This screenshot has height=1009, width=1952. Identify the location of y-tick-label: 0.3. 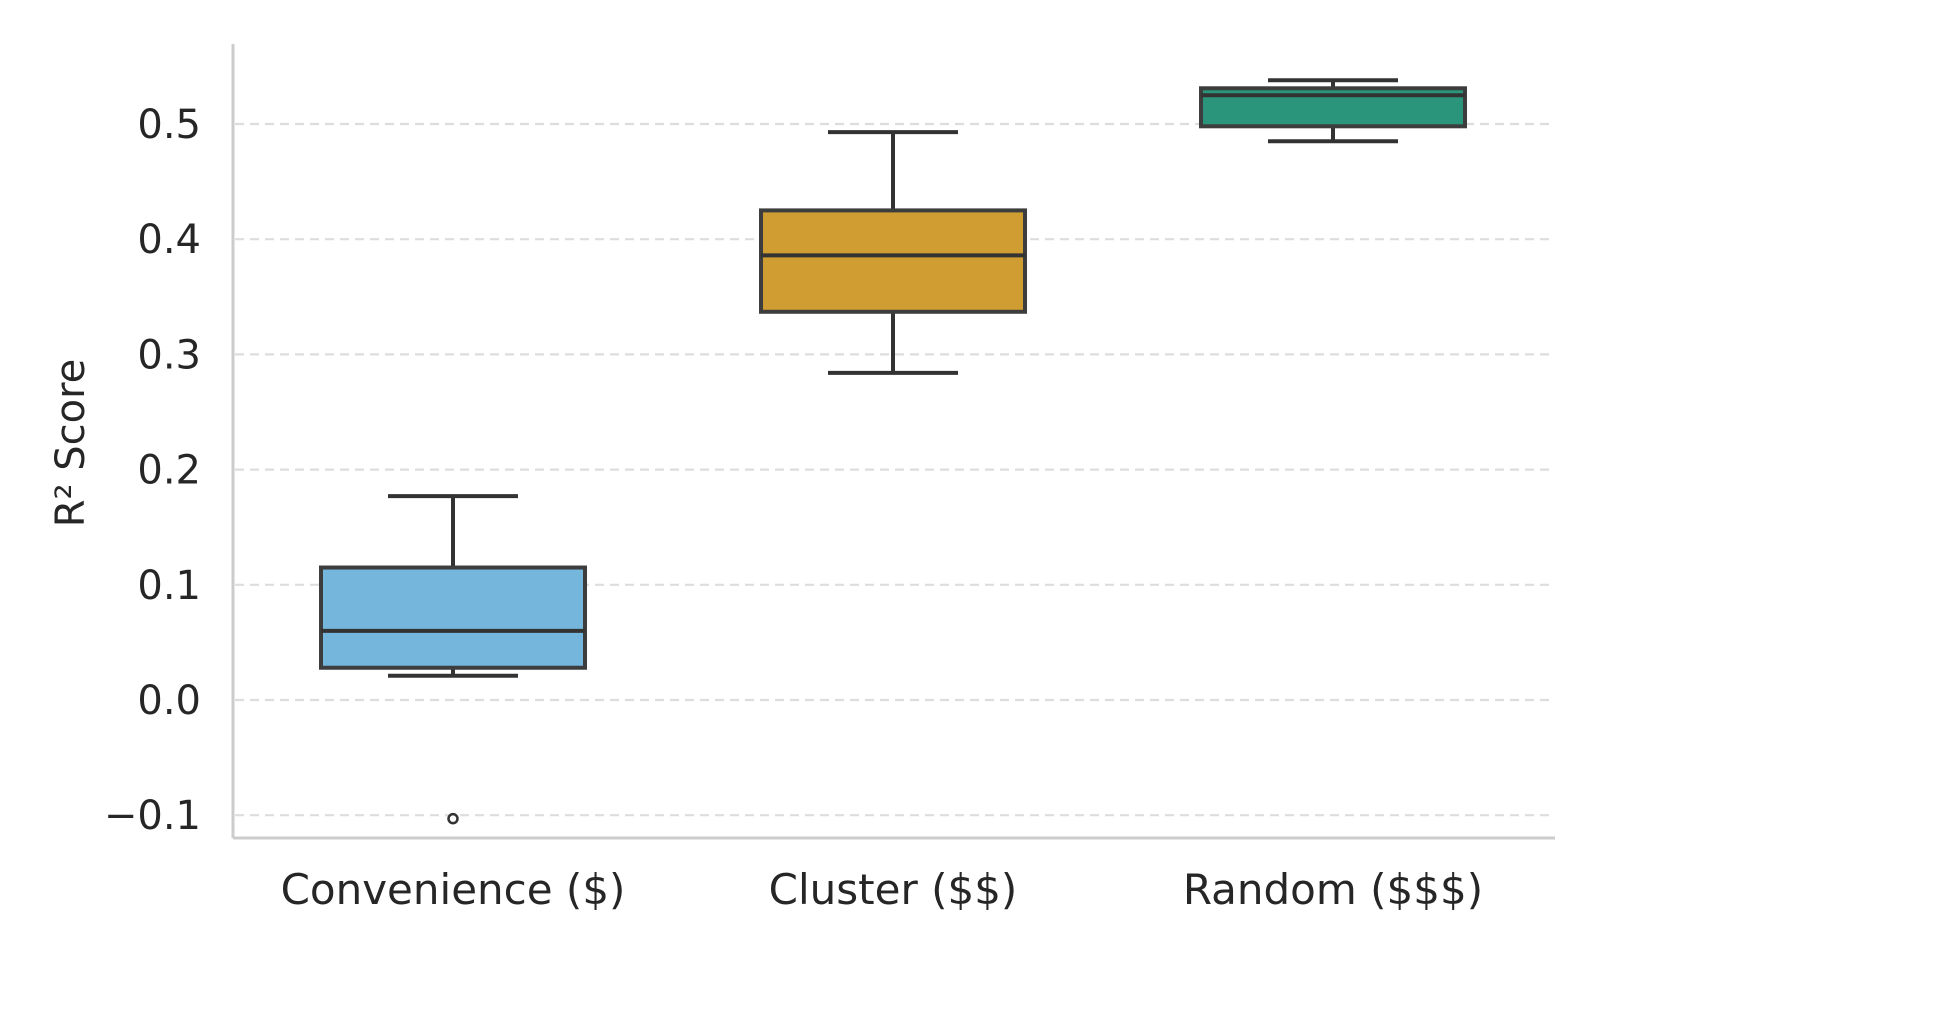
(169, 355).